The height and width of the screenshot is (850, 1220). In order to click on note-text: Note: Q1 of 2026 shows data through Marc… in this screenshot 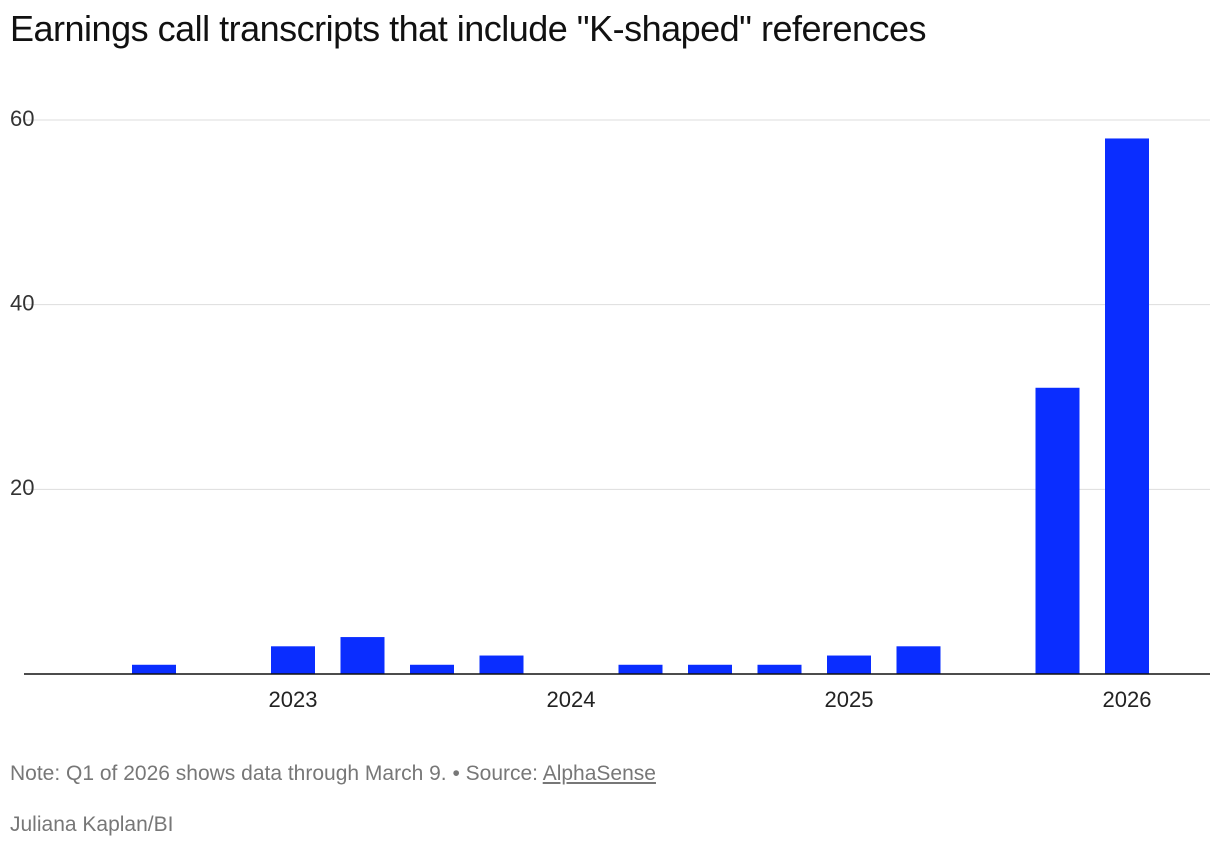, I will do `click(228, 773)`.